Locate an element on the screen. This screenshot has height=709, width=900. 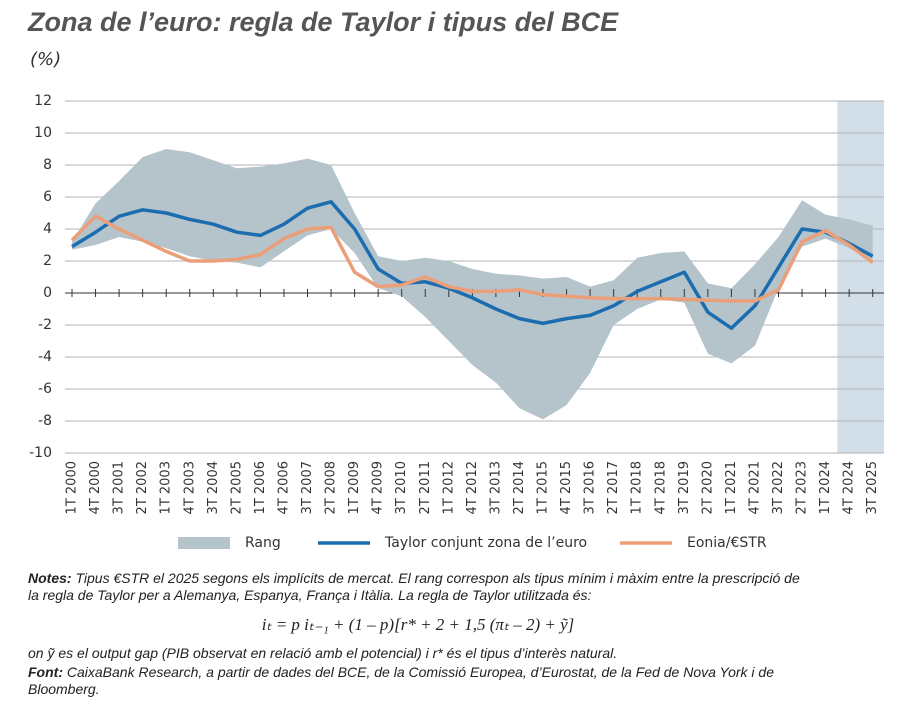
x-tick-label: 2T 2005 is located at coordinates (236, 487).